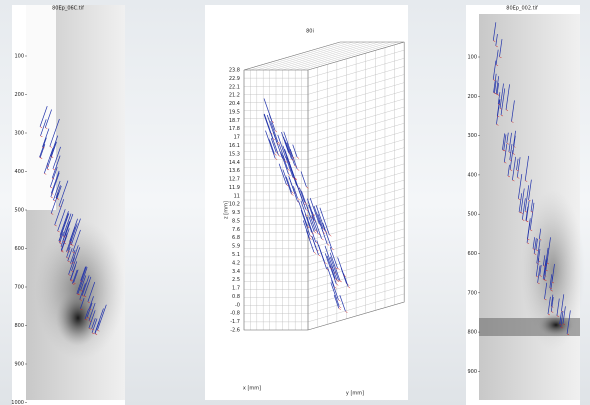 The image size is (590, 405). Describe the element at coordinates (68, 9) in the screenshot. I see `image-title: 80Ep_06C.tif` at that location.